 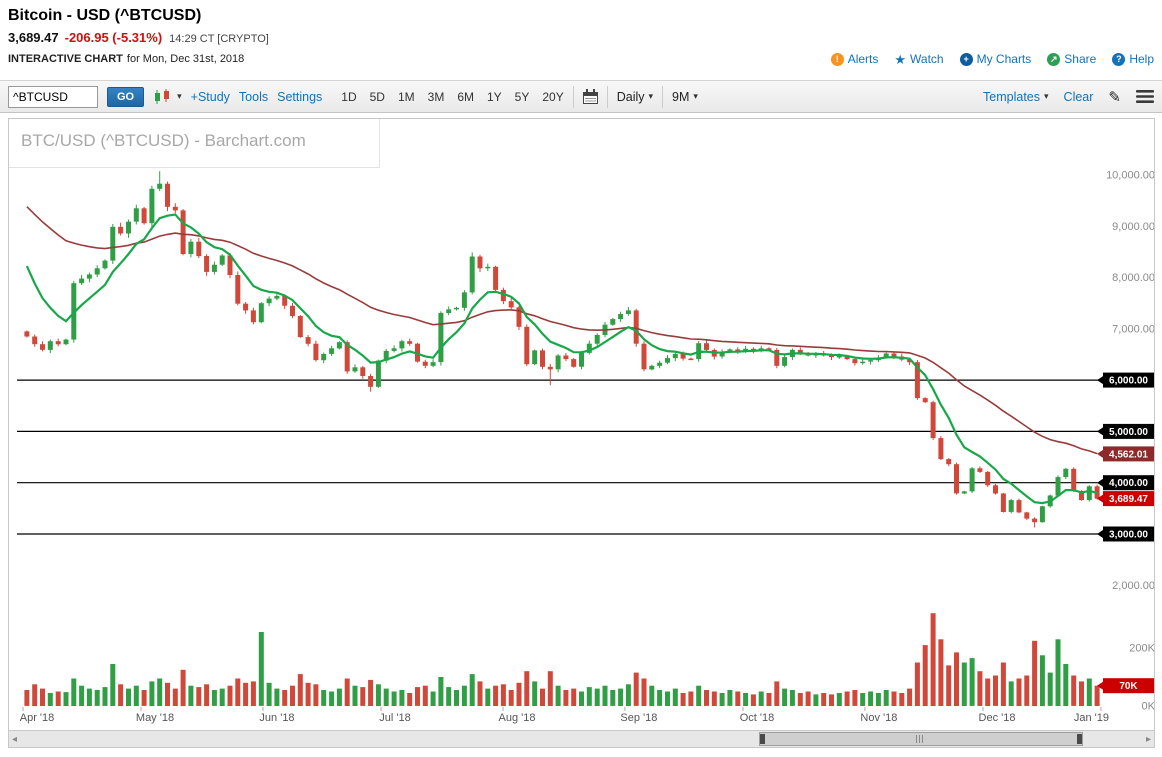 I want to click on help-link: ? Help, so click(x=1133, y=59).